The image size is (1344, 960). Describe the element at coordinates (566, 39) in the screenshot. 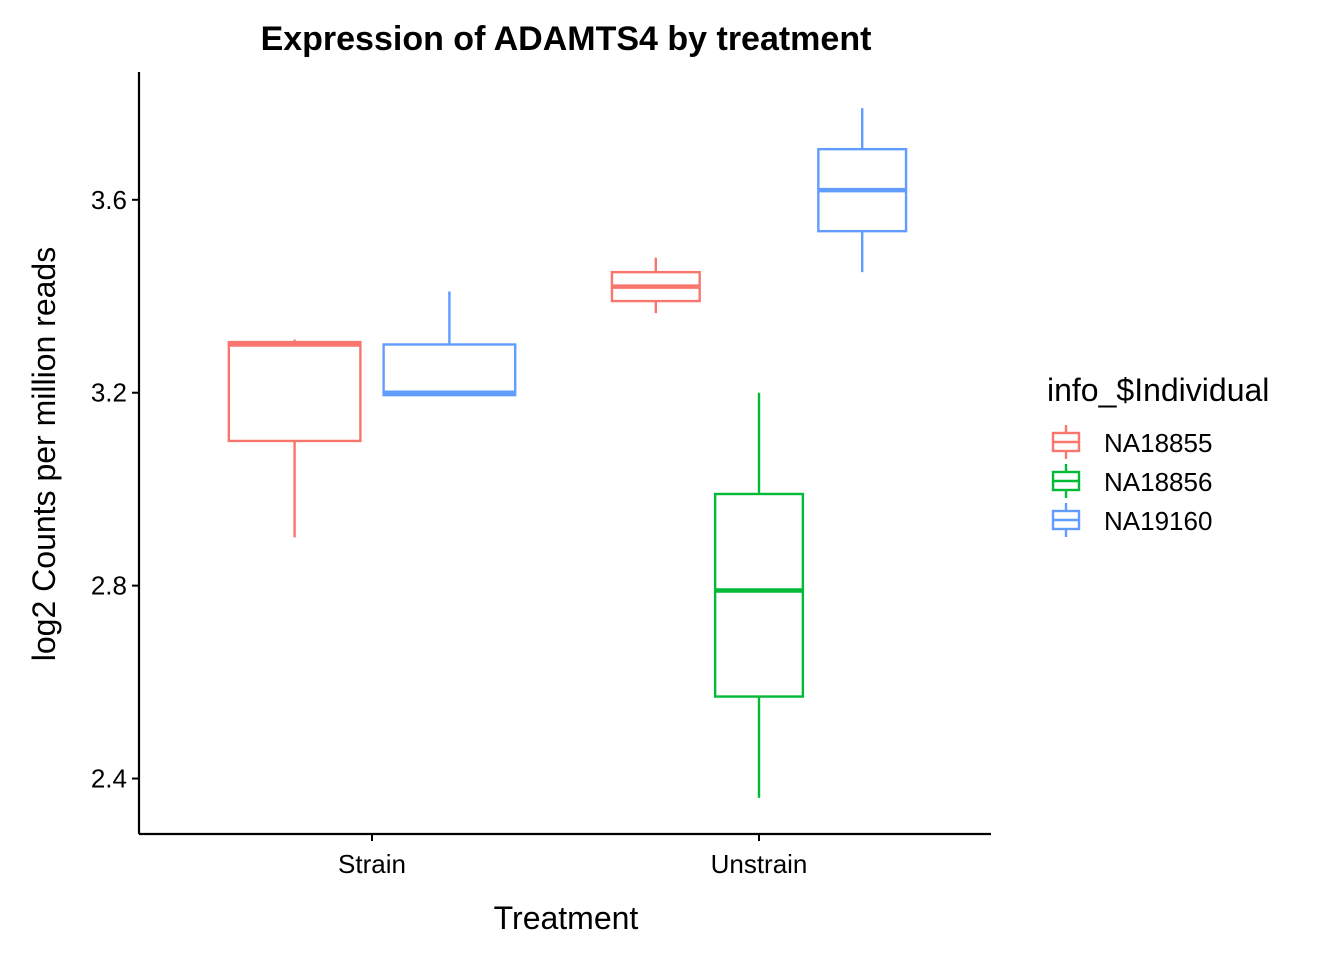

I see `chart-title: Expression of ADAMTS4 by treatment` at that location.